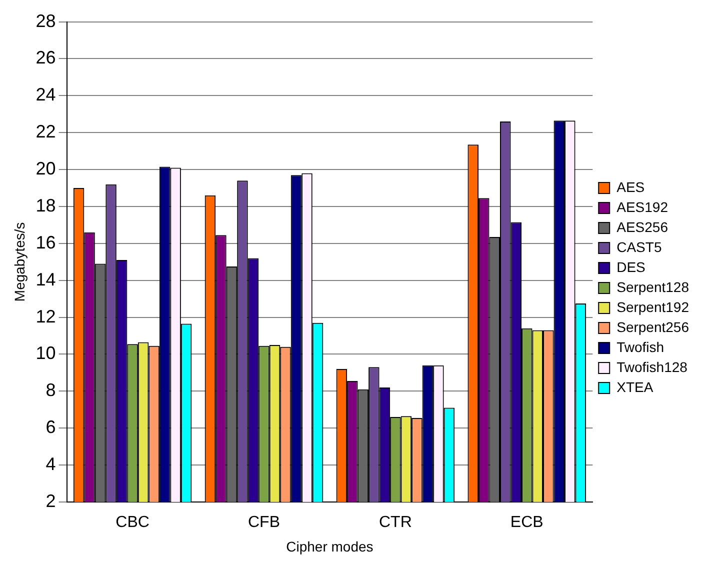 The width and height of the screenshot is (711, 568). Describe the element at coordinates (51, 464) in the screenshot. I see `y-tick-label: 4` at that location.